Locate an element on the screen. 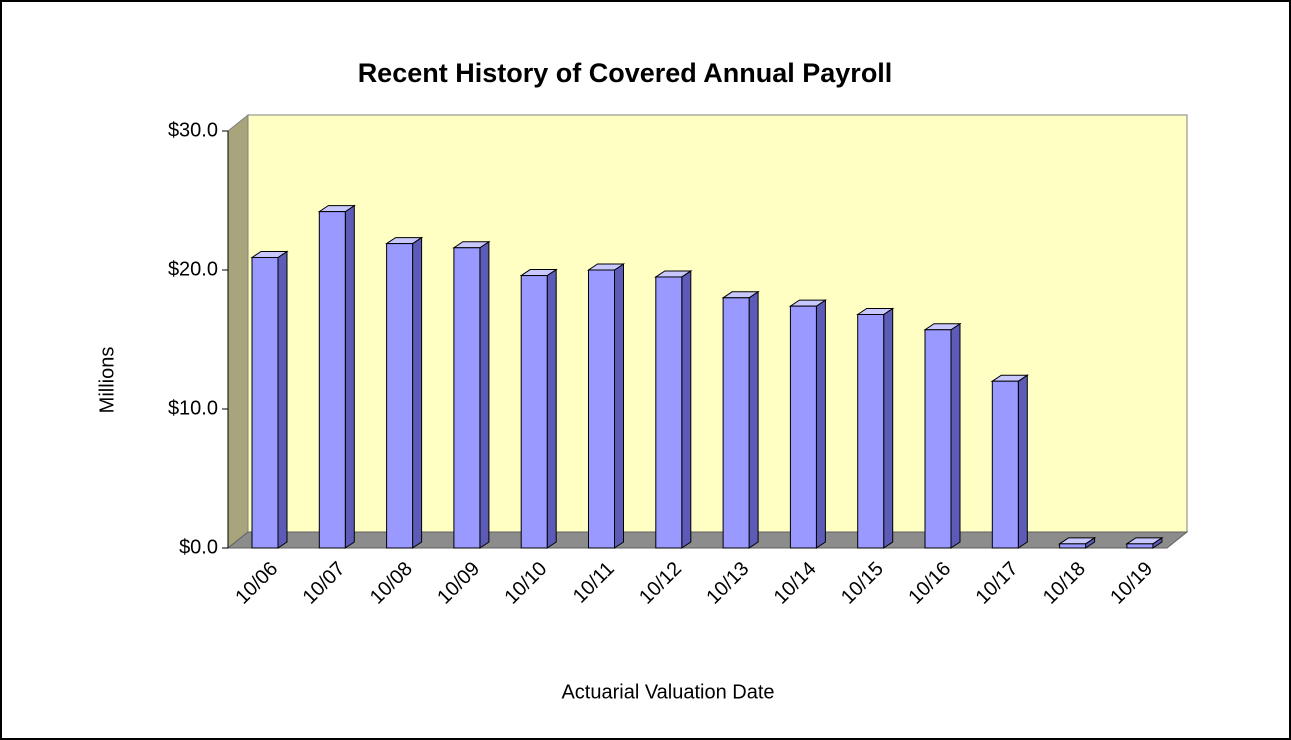 The height and width of the screenshot is (740, 1291). y-tick-label: $0.0 is located at coordinates (198, 547).